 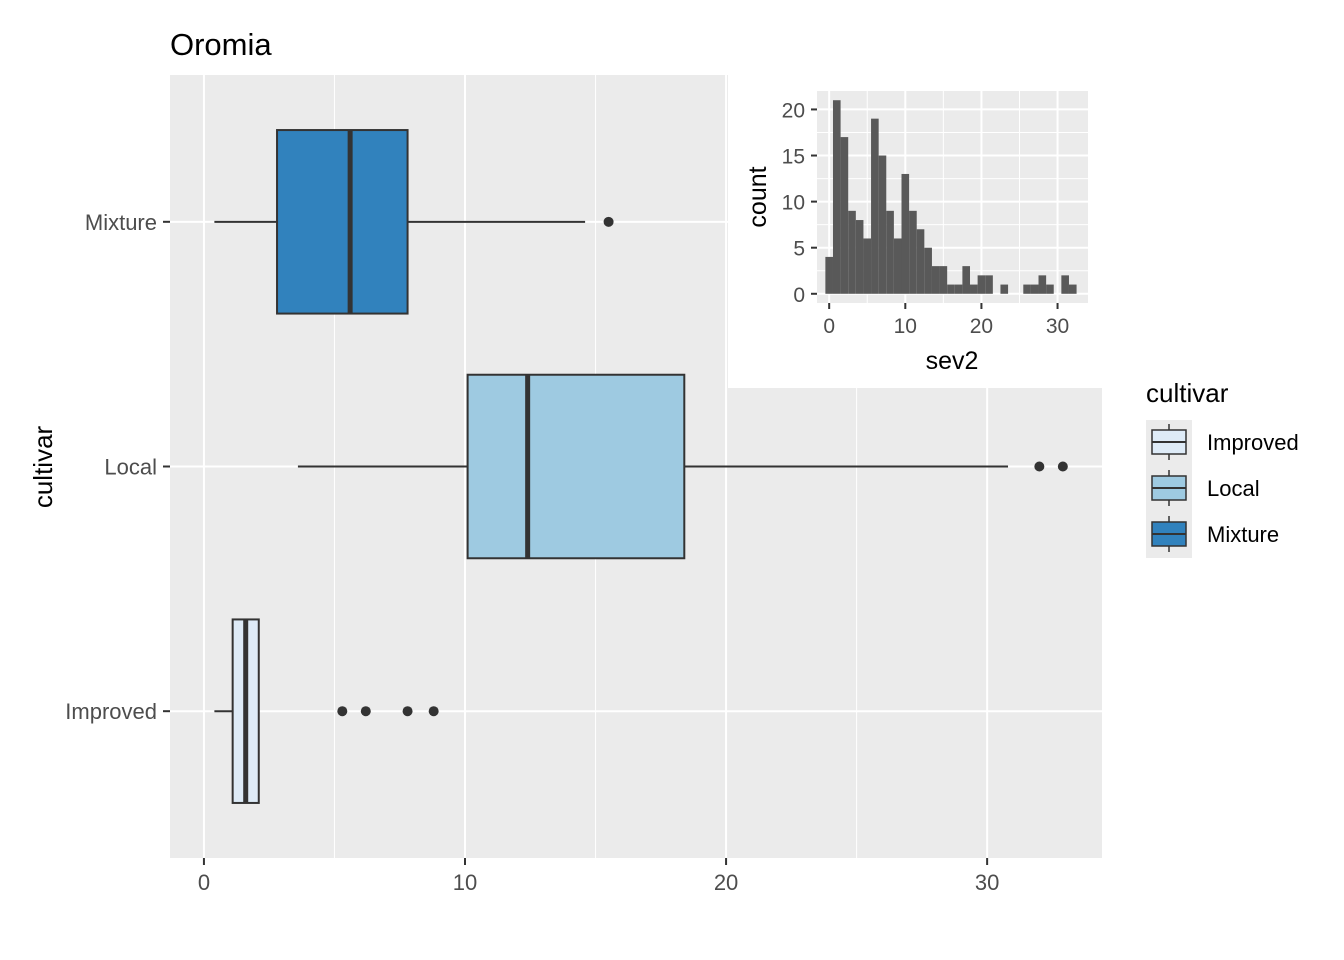 I want to click on box-mixture, so click(x=414, y=222).